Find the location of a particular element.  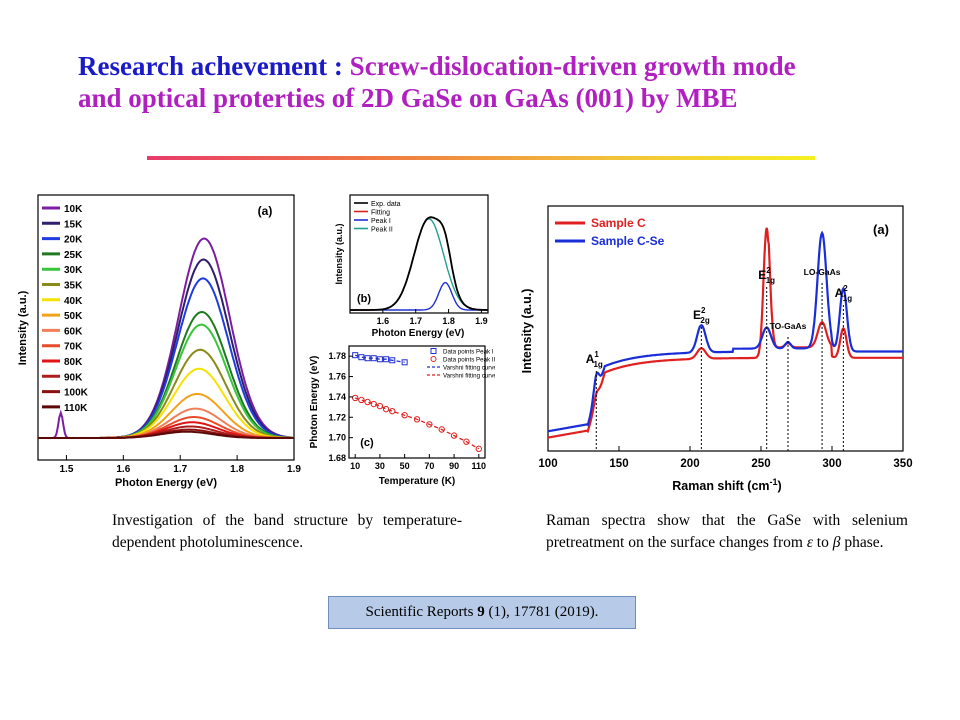

y-tick-label: 1.78 is located at coordinates (337, 356).